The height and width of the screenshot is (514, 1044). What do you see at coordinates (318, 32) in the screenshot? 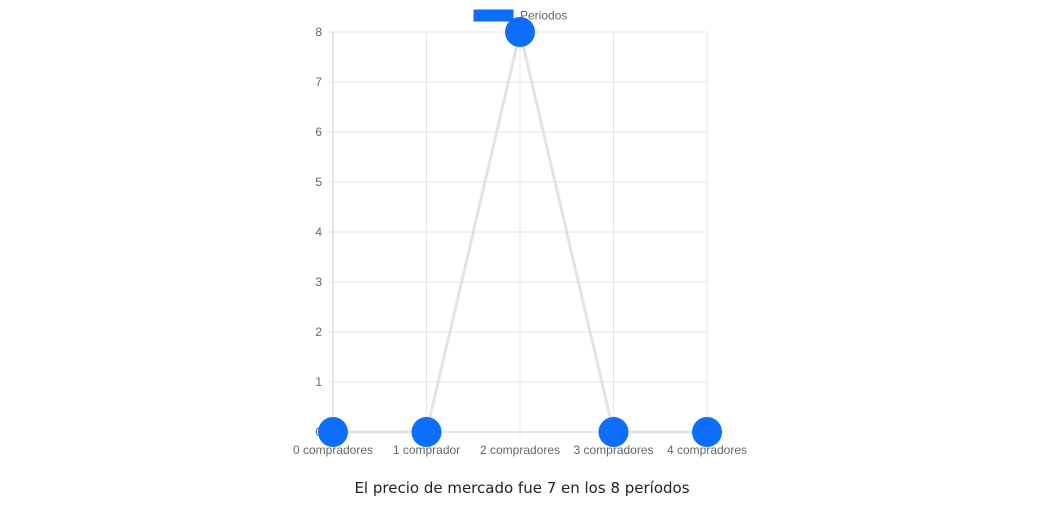
I see `y-tick-label: 8` at bounding box center [318, 32].